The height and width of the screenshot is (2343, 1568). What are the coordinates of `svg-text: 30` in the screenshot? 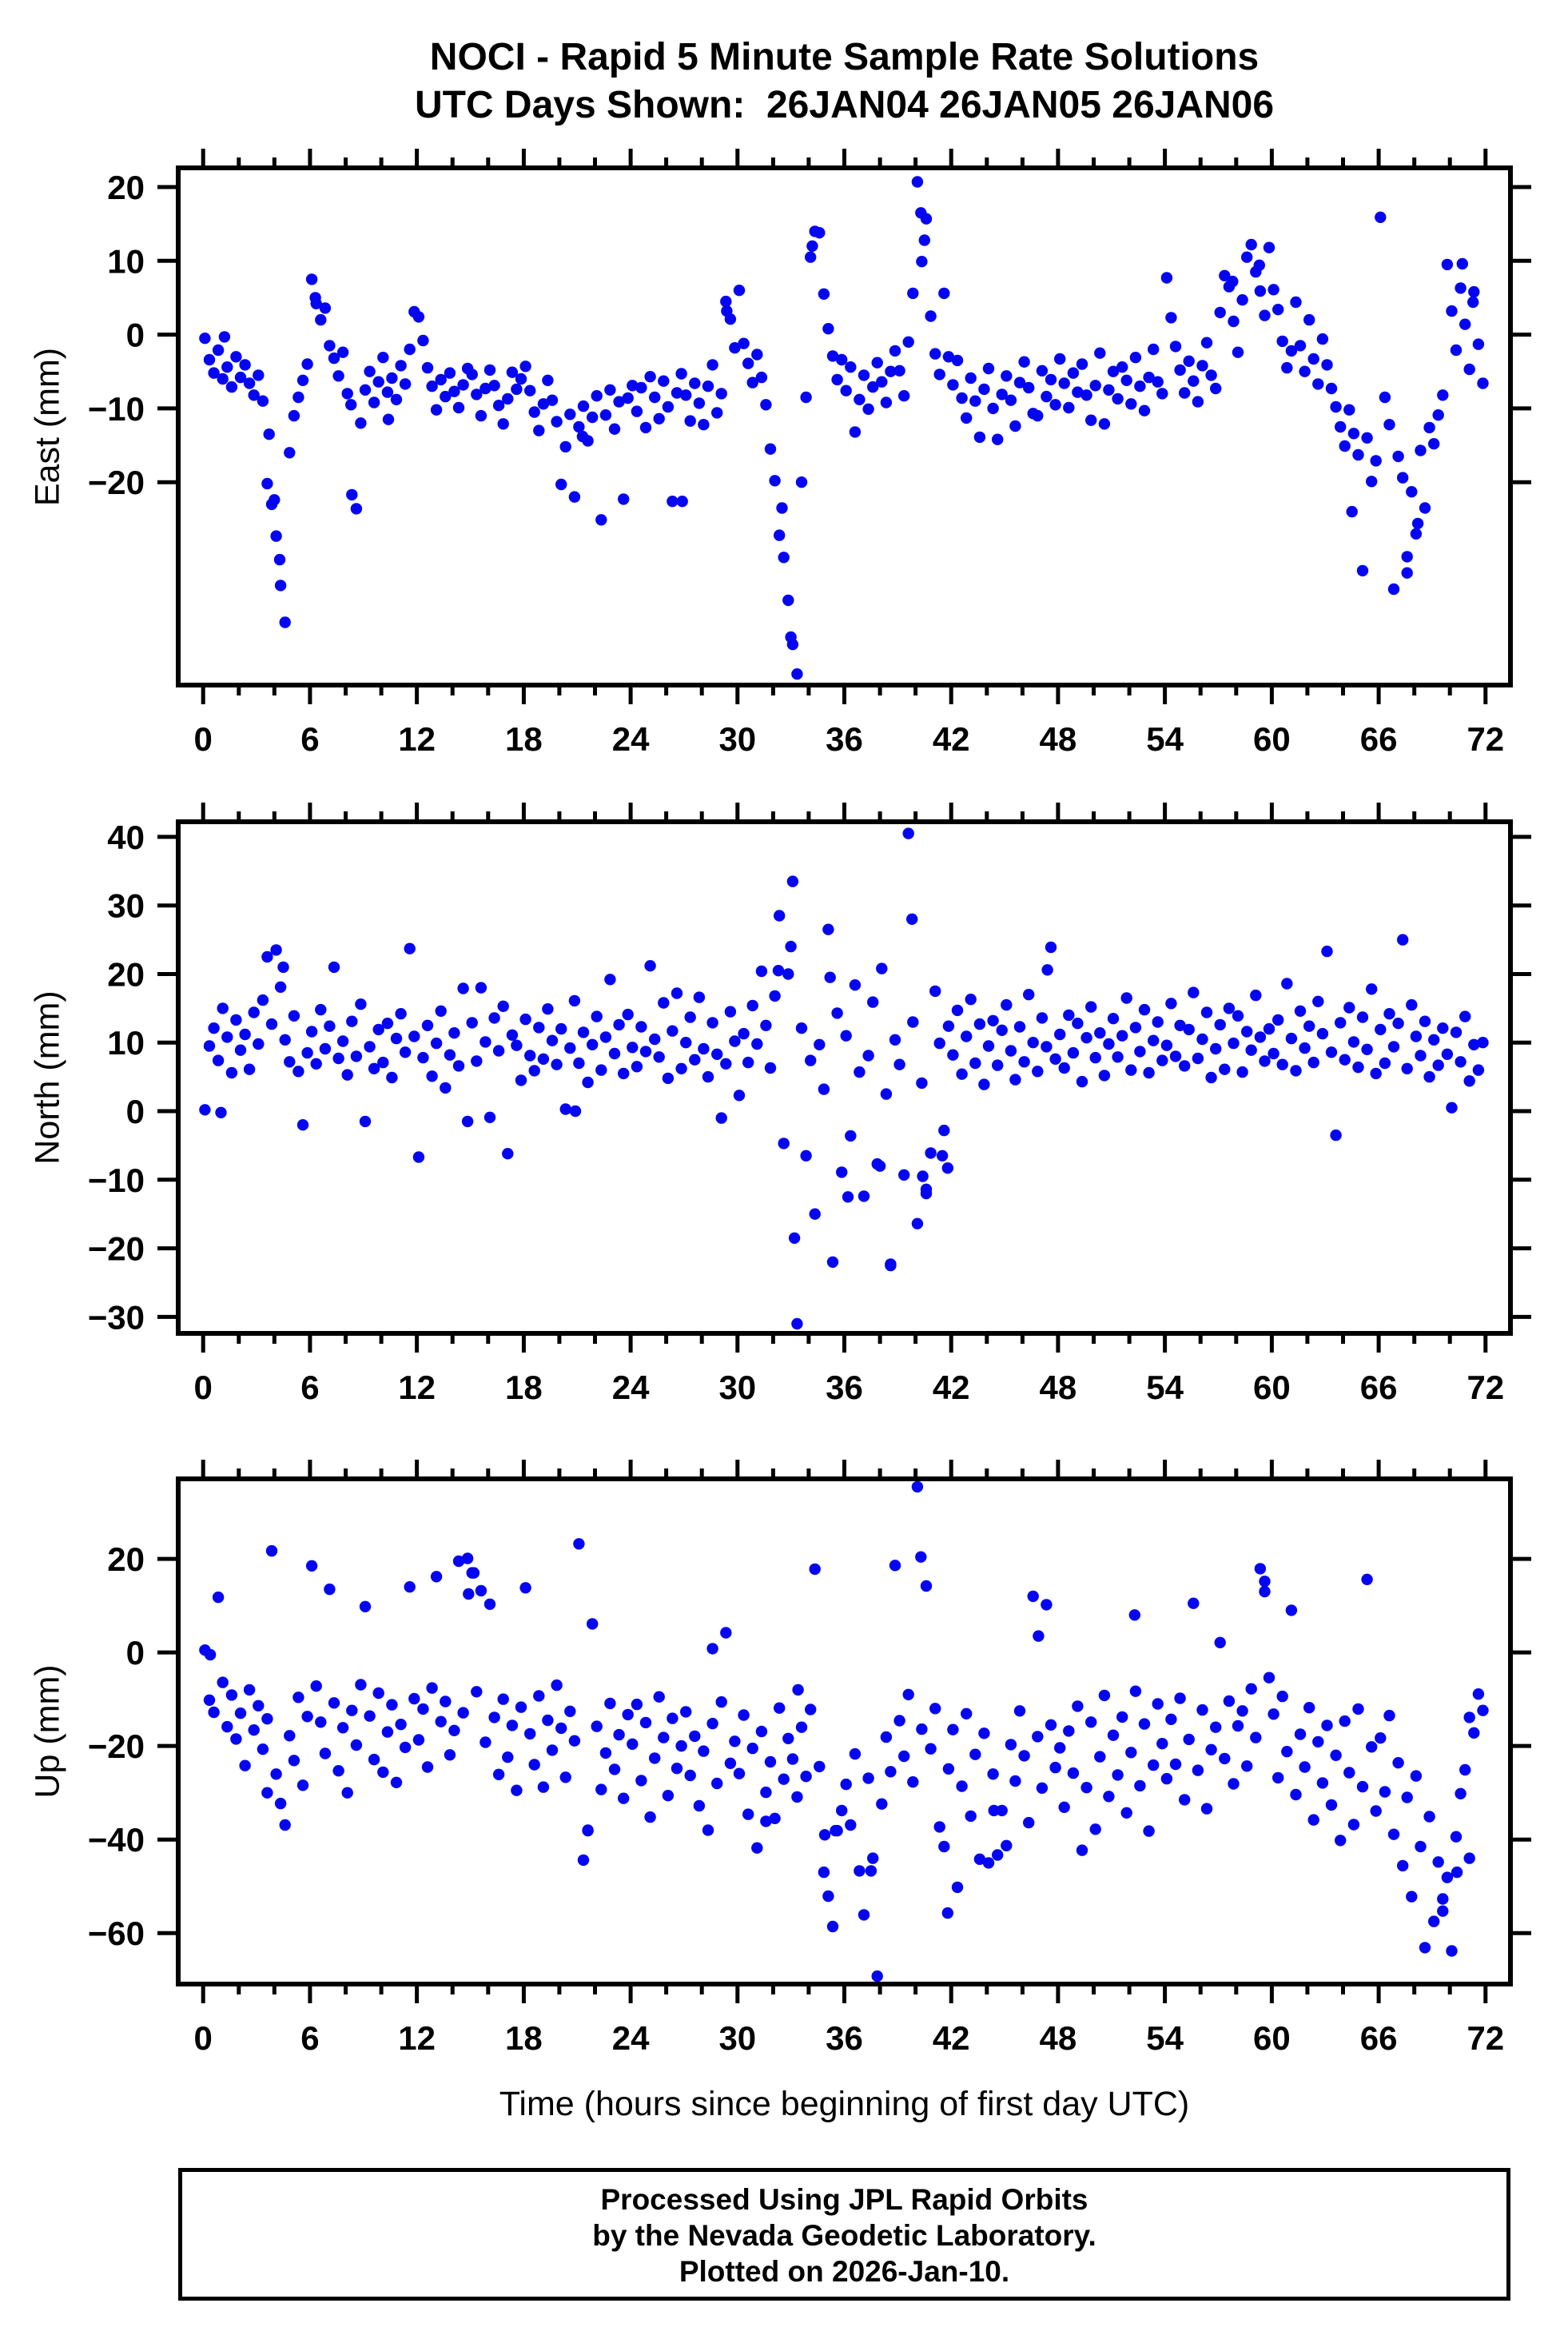 It's located at (737, 739).